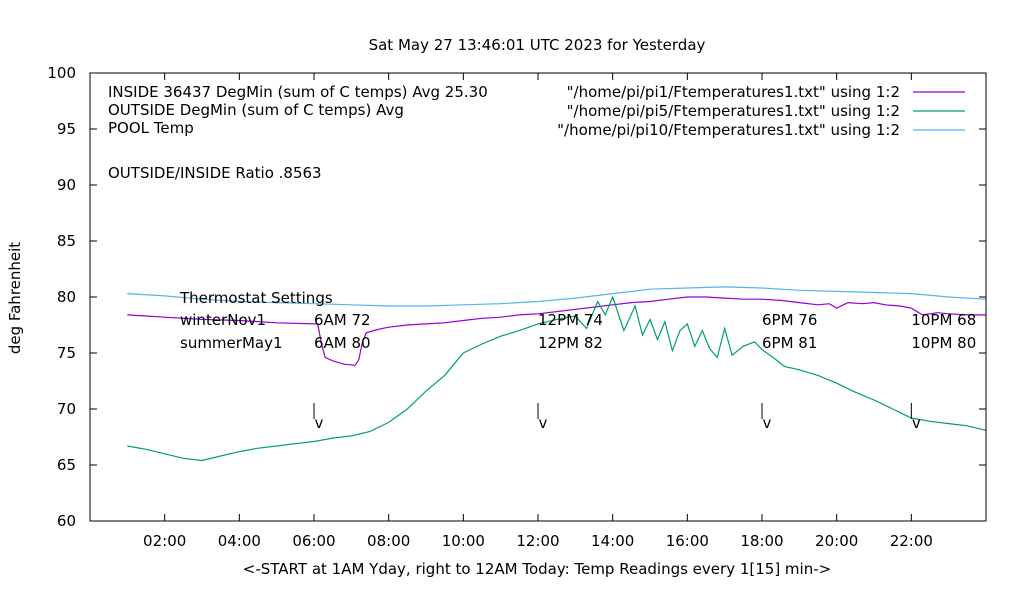  Describe the element at coordinates (313, 541) in the screenshot. I see `x-tick-label: 06:00` at that location.